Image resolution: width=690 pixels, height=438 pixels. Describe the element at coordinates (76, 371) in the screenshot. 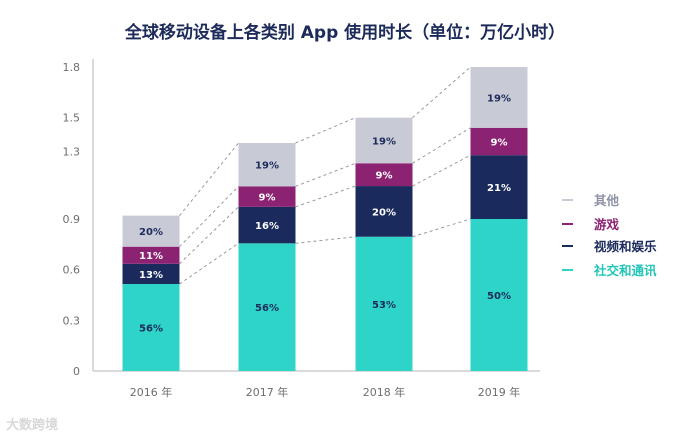

I see `y-tick-label: 0` at that location.